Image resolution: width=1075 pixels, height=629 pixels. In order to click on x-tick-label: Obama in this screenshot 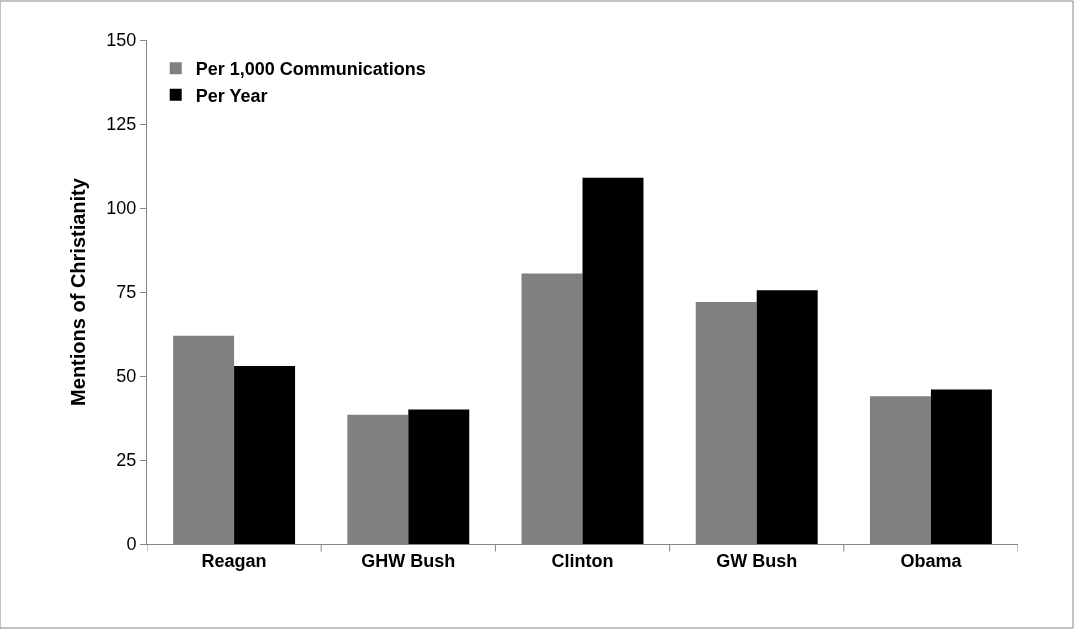, I will do `click(931, 560)`.